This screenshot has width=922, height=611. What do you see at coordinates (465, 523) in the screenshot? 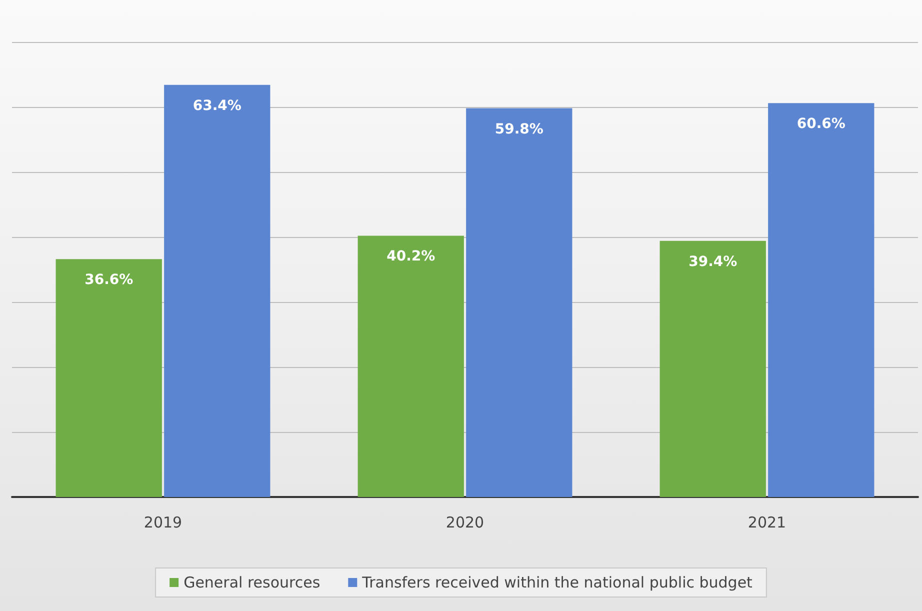
I see `x-tick-label: 2020` at bounding box center [465, 523].